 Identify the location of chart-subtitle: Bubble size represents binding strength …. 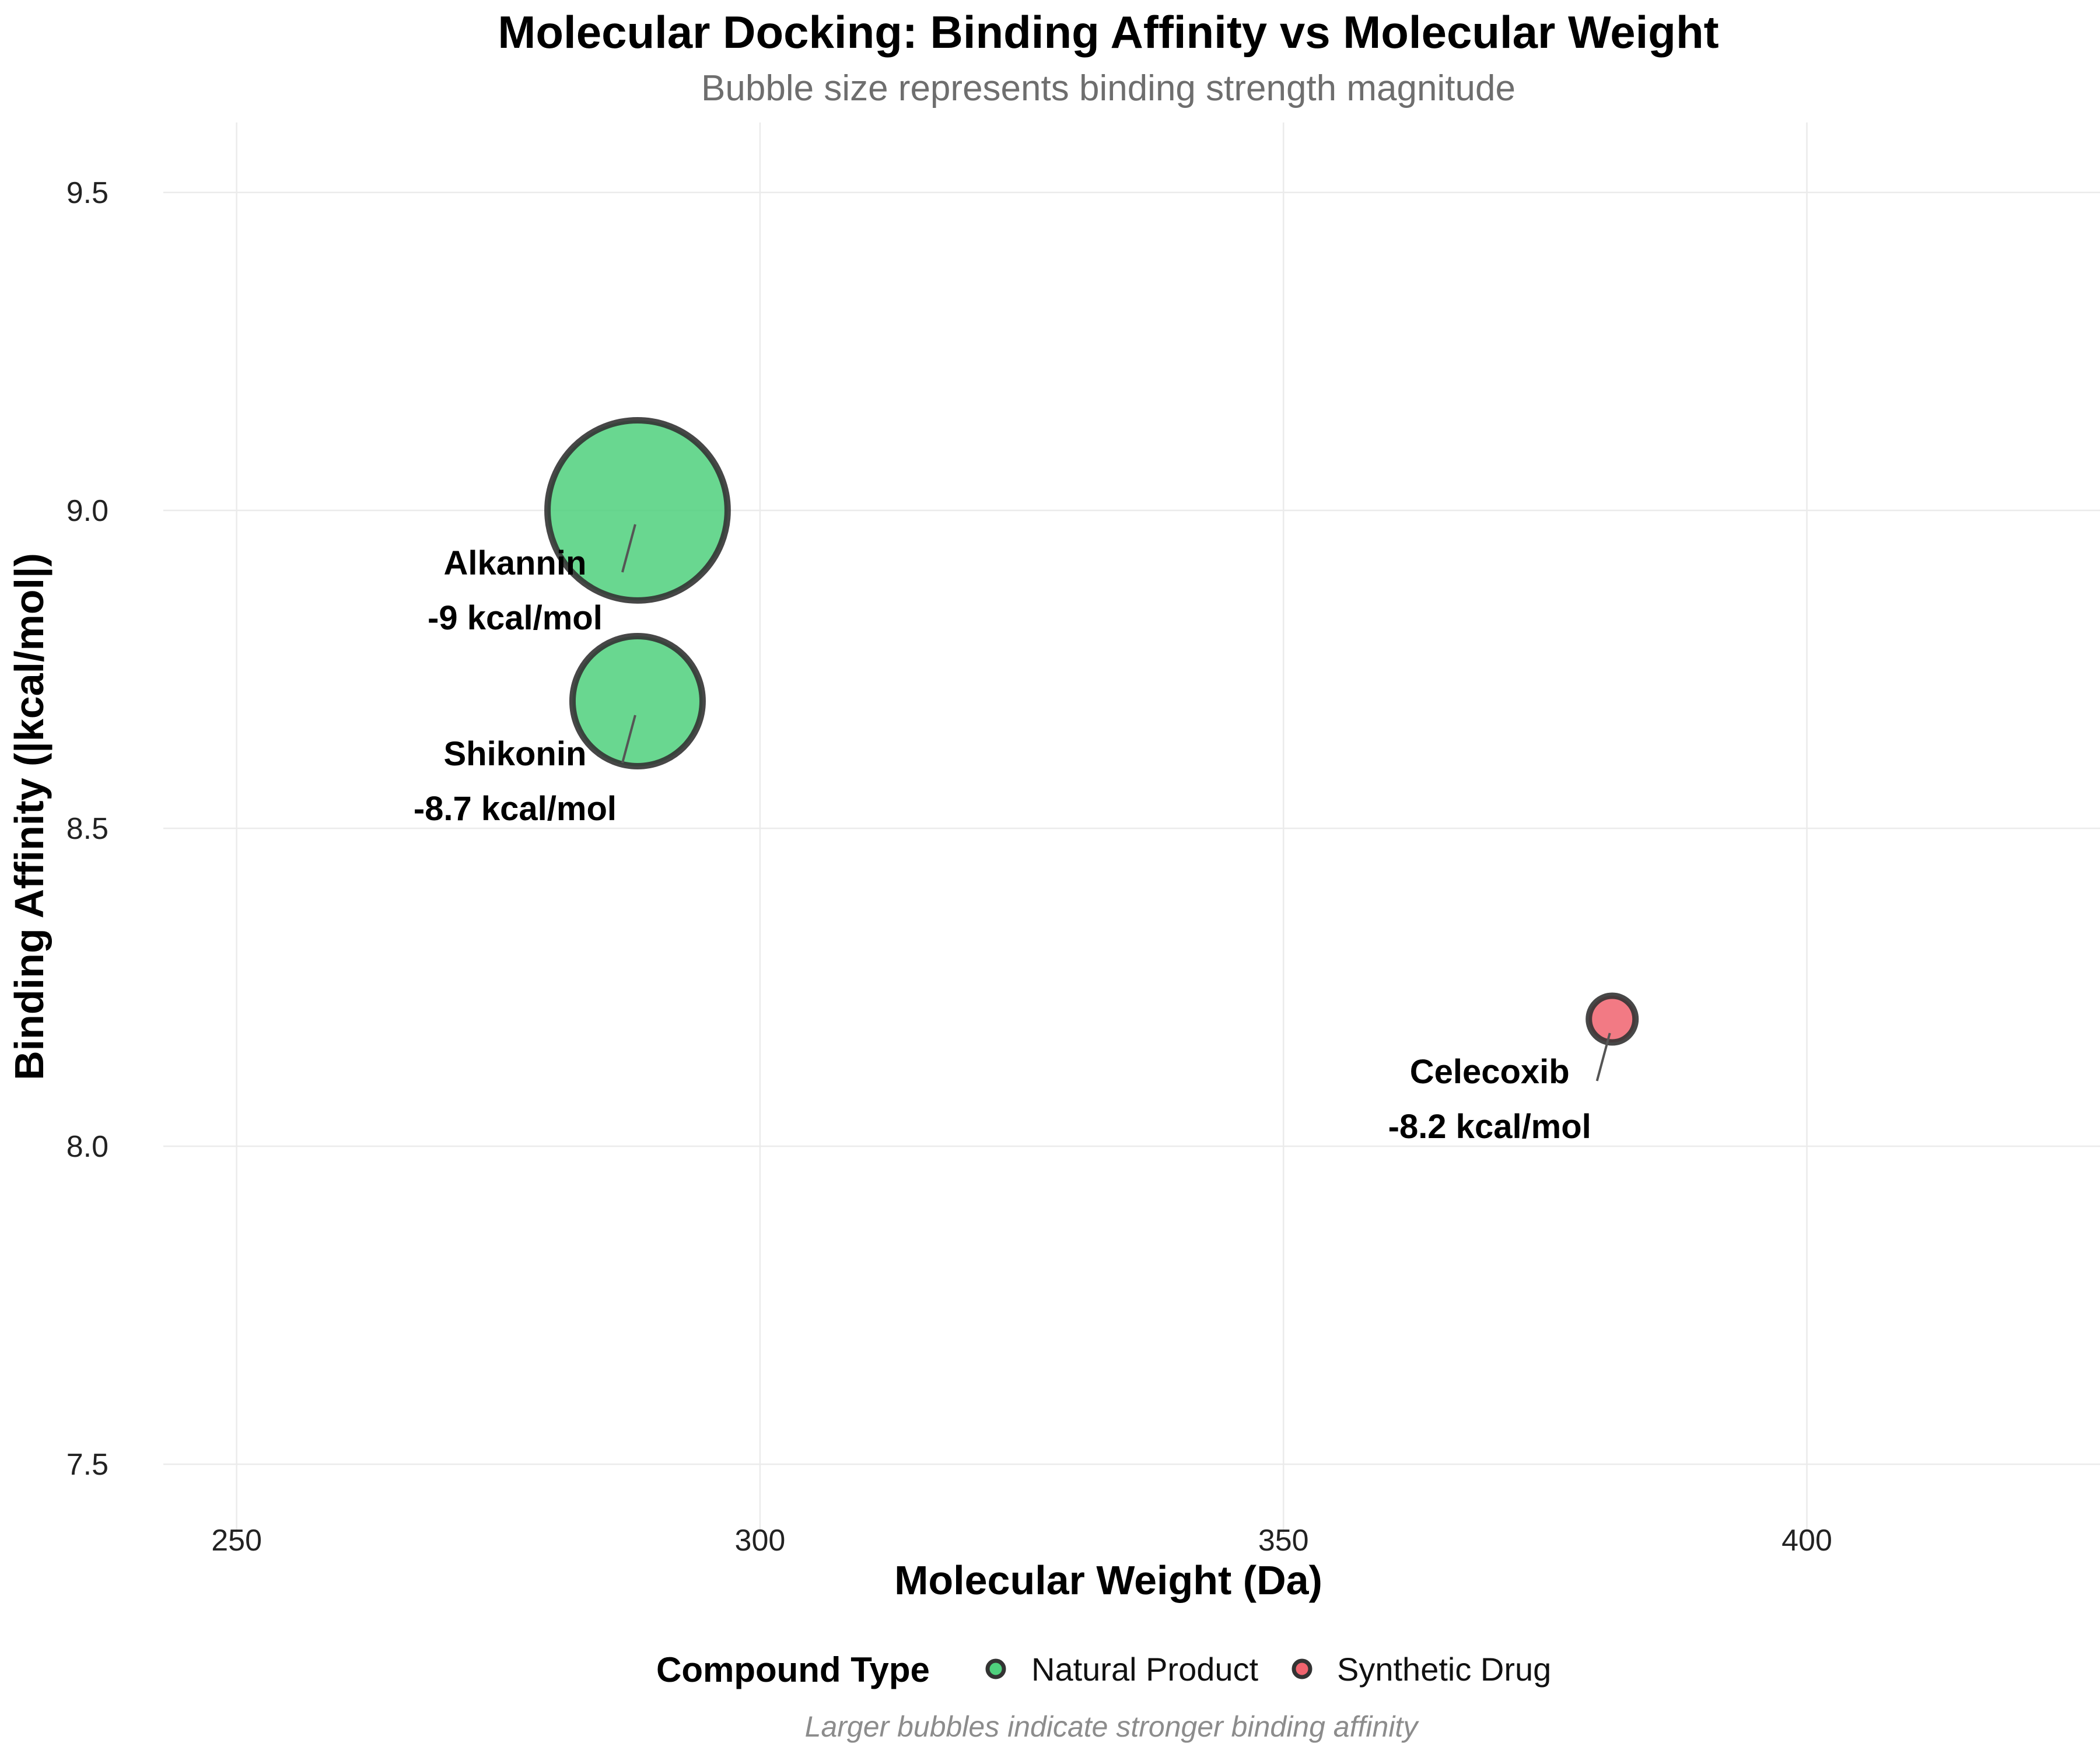
(1108, 88).